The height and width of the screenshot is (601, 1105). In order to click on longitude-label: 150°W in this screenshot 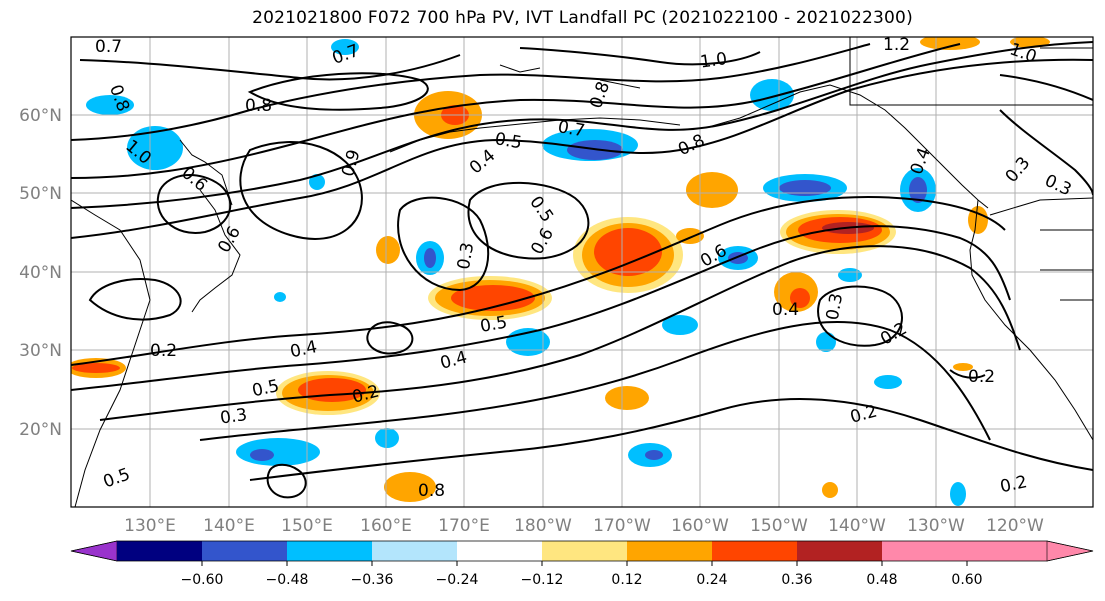, I will do `click(779, 526)`.